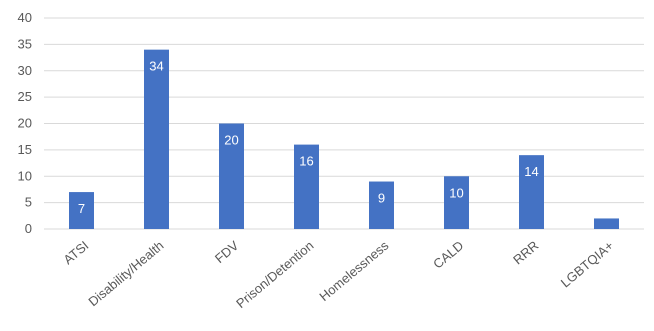 This screenshot has height=331, width=654. I want to click on y-tick-label: 25, so click(25, 96).